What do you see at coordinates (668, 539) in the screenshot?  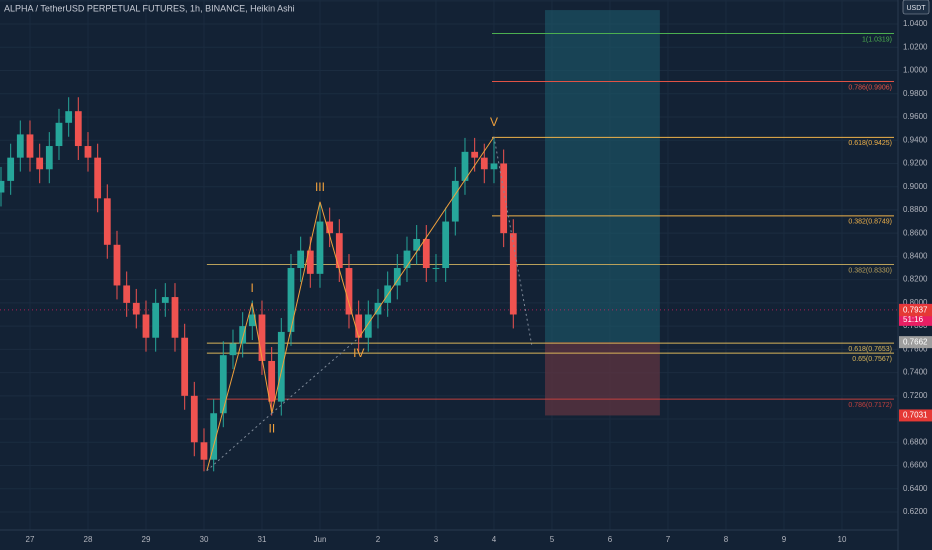 I see `x-tick-label: 7` at bounding box center [668, 539].